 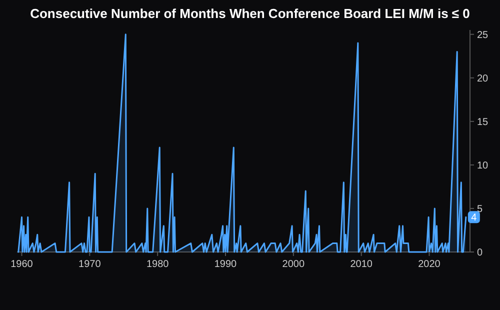 I want to click on y-tick-label: 0, so click(x=480, y=253).